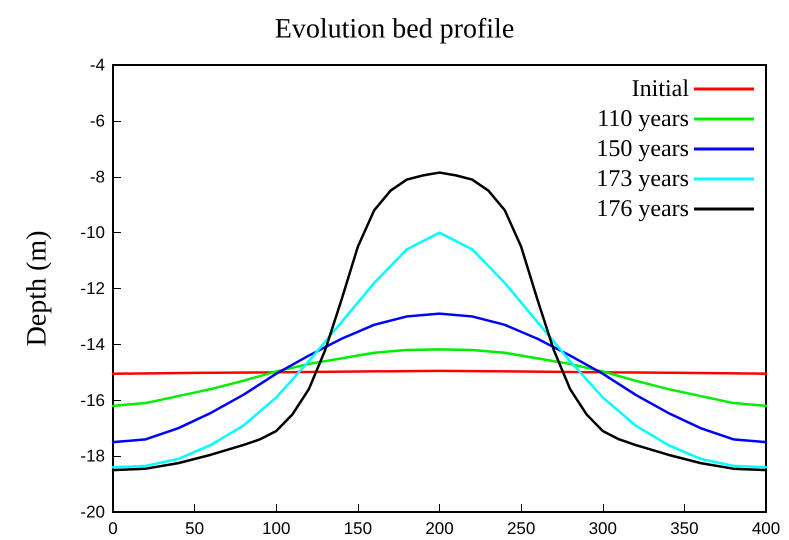  Describe the element at coordinates (602, 528) in the screenshot. I see `x-tick-label: 300` at that location.